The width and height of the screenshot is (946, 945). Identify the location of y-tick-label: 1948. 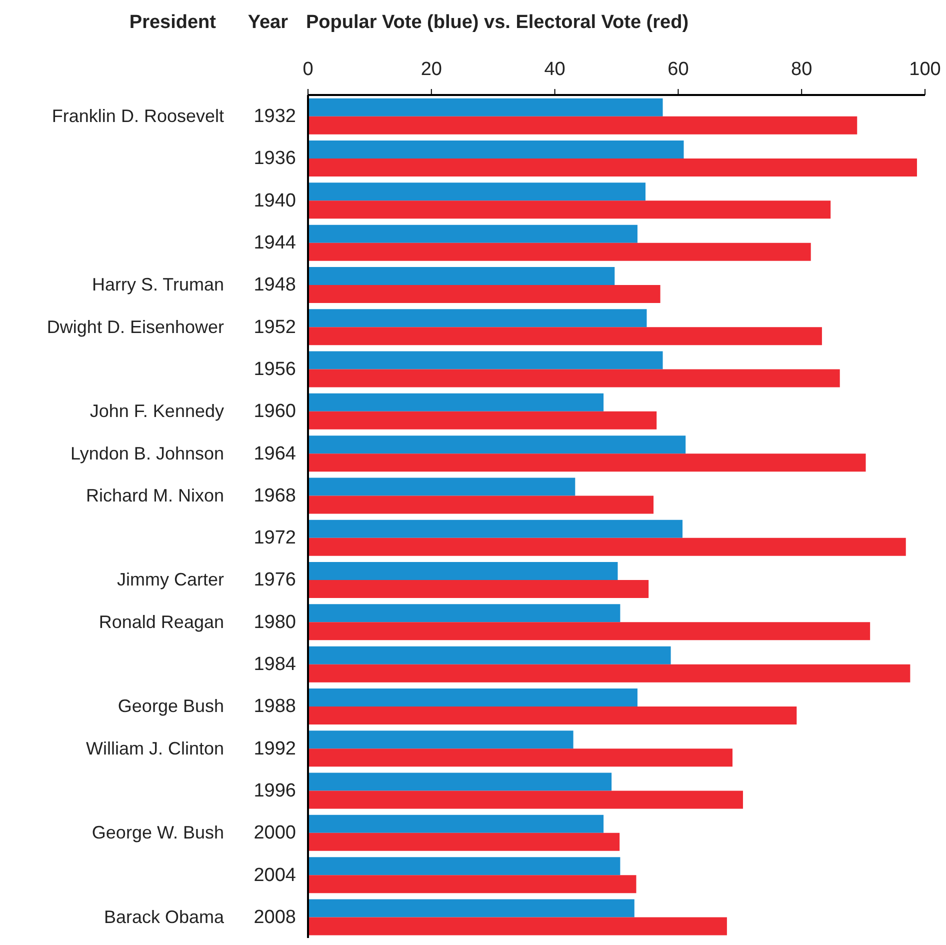
(275, 285).